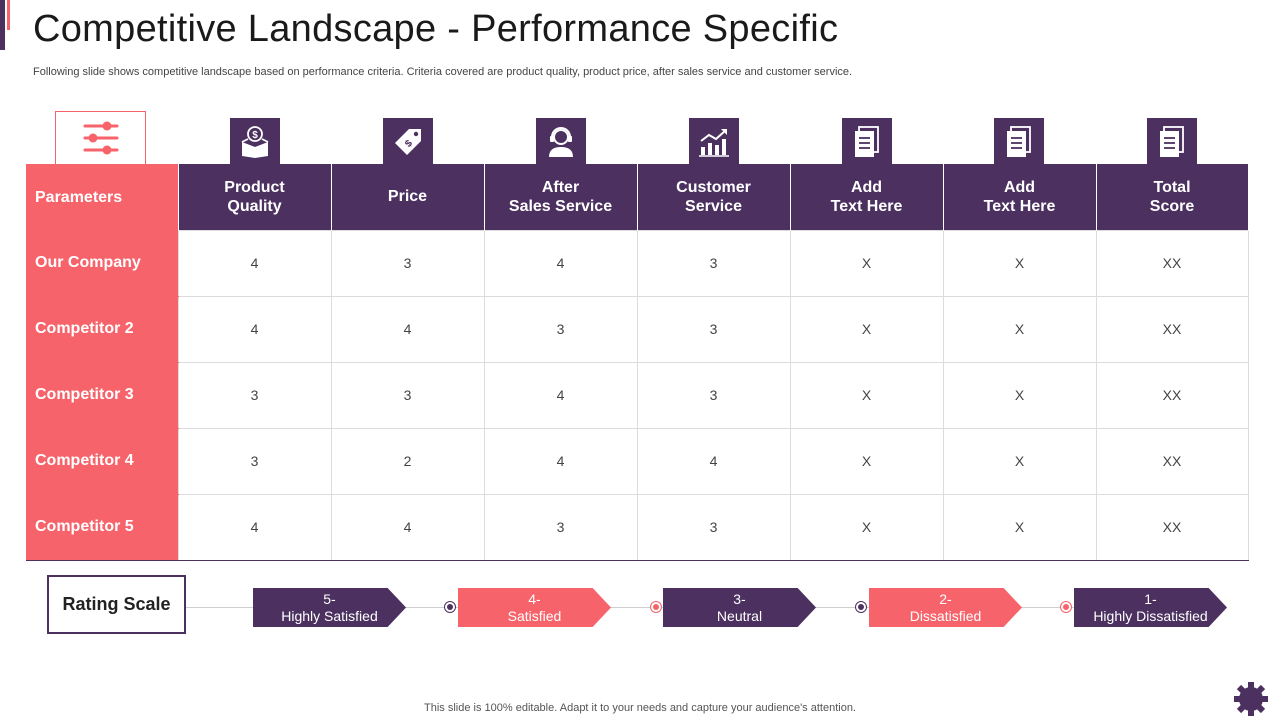  What do you see at coordinates (102, 527) in the screenshot?
I see `row-label: Competitor 5` at bounding box center [102, 527].